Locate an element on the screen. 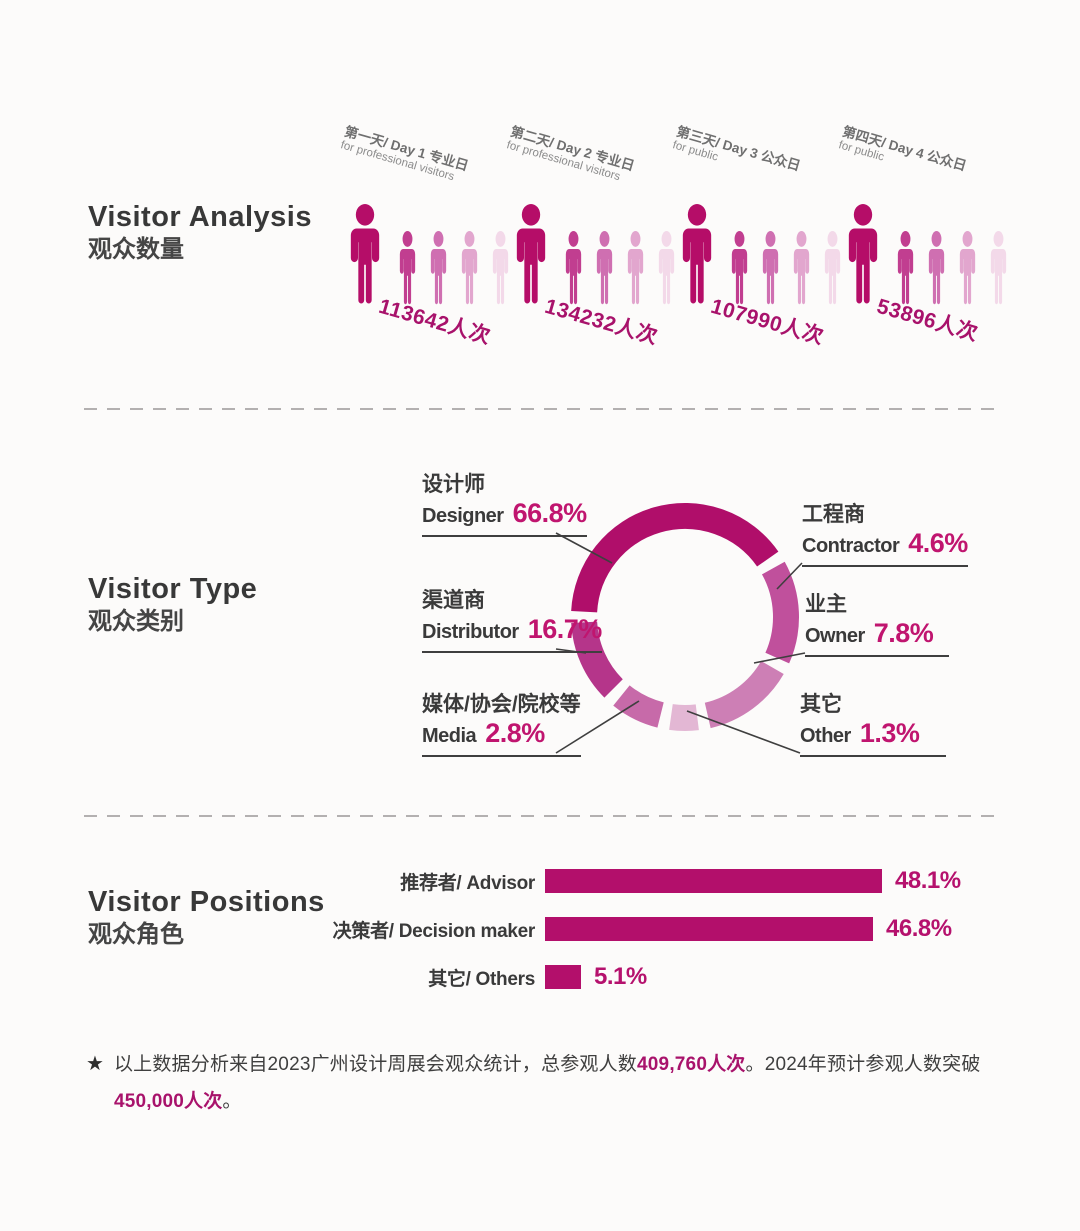  visitor-positions-title-zh: 观众角色 is located at coordinates (136, 934).